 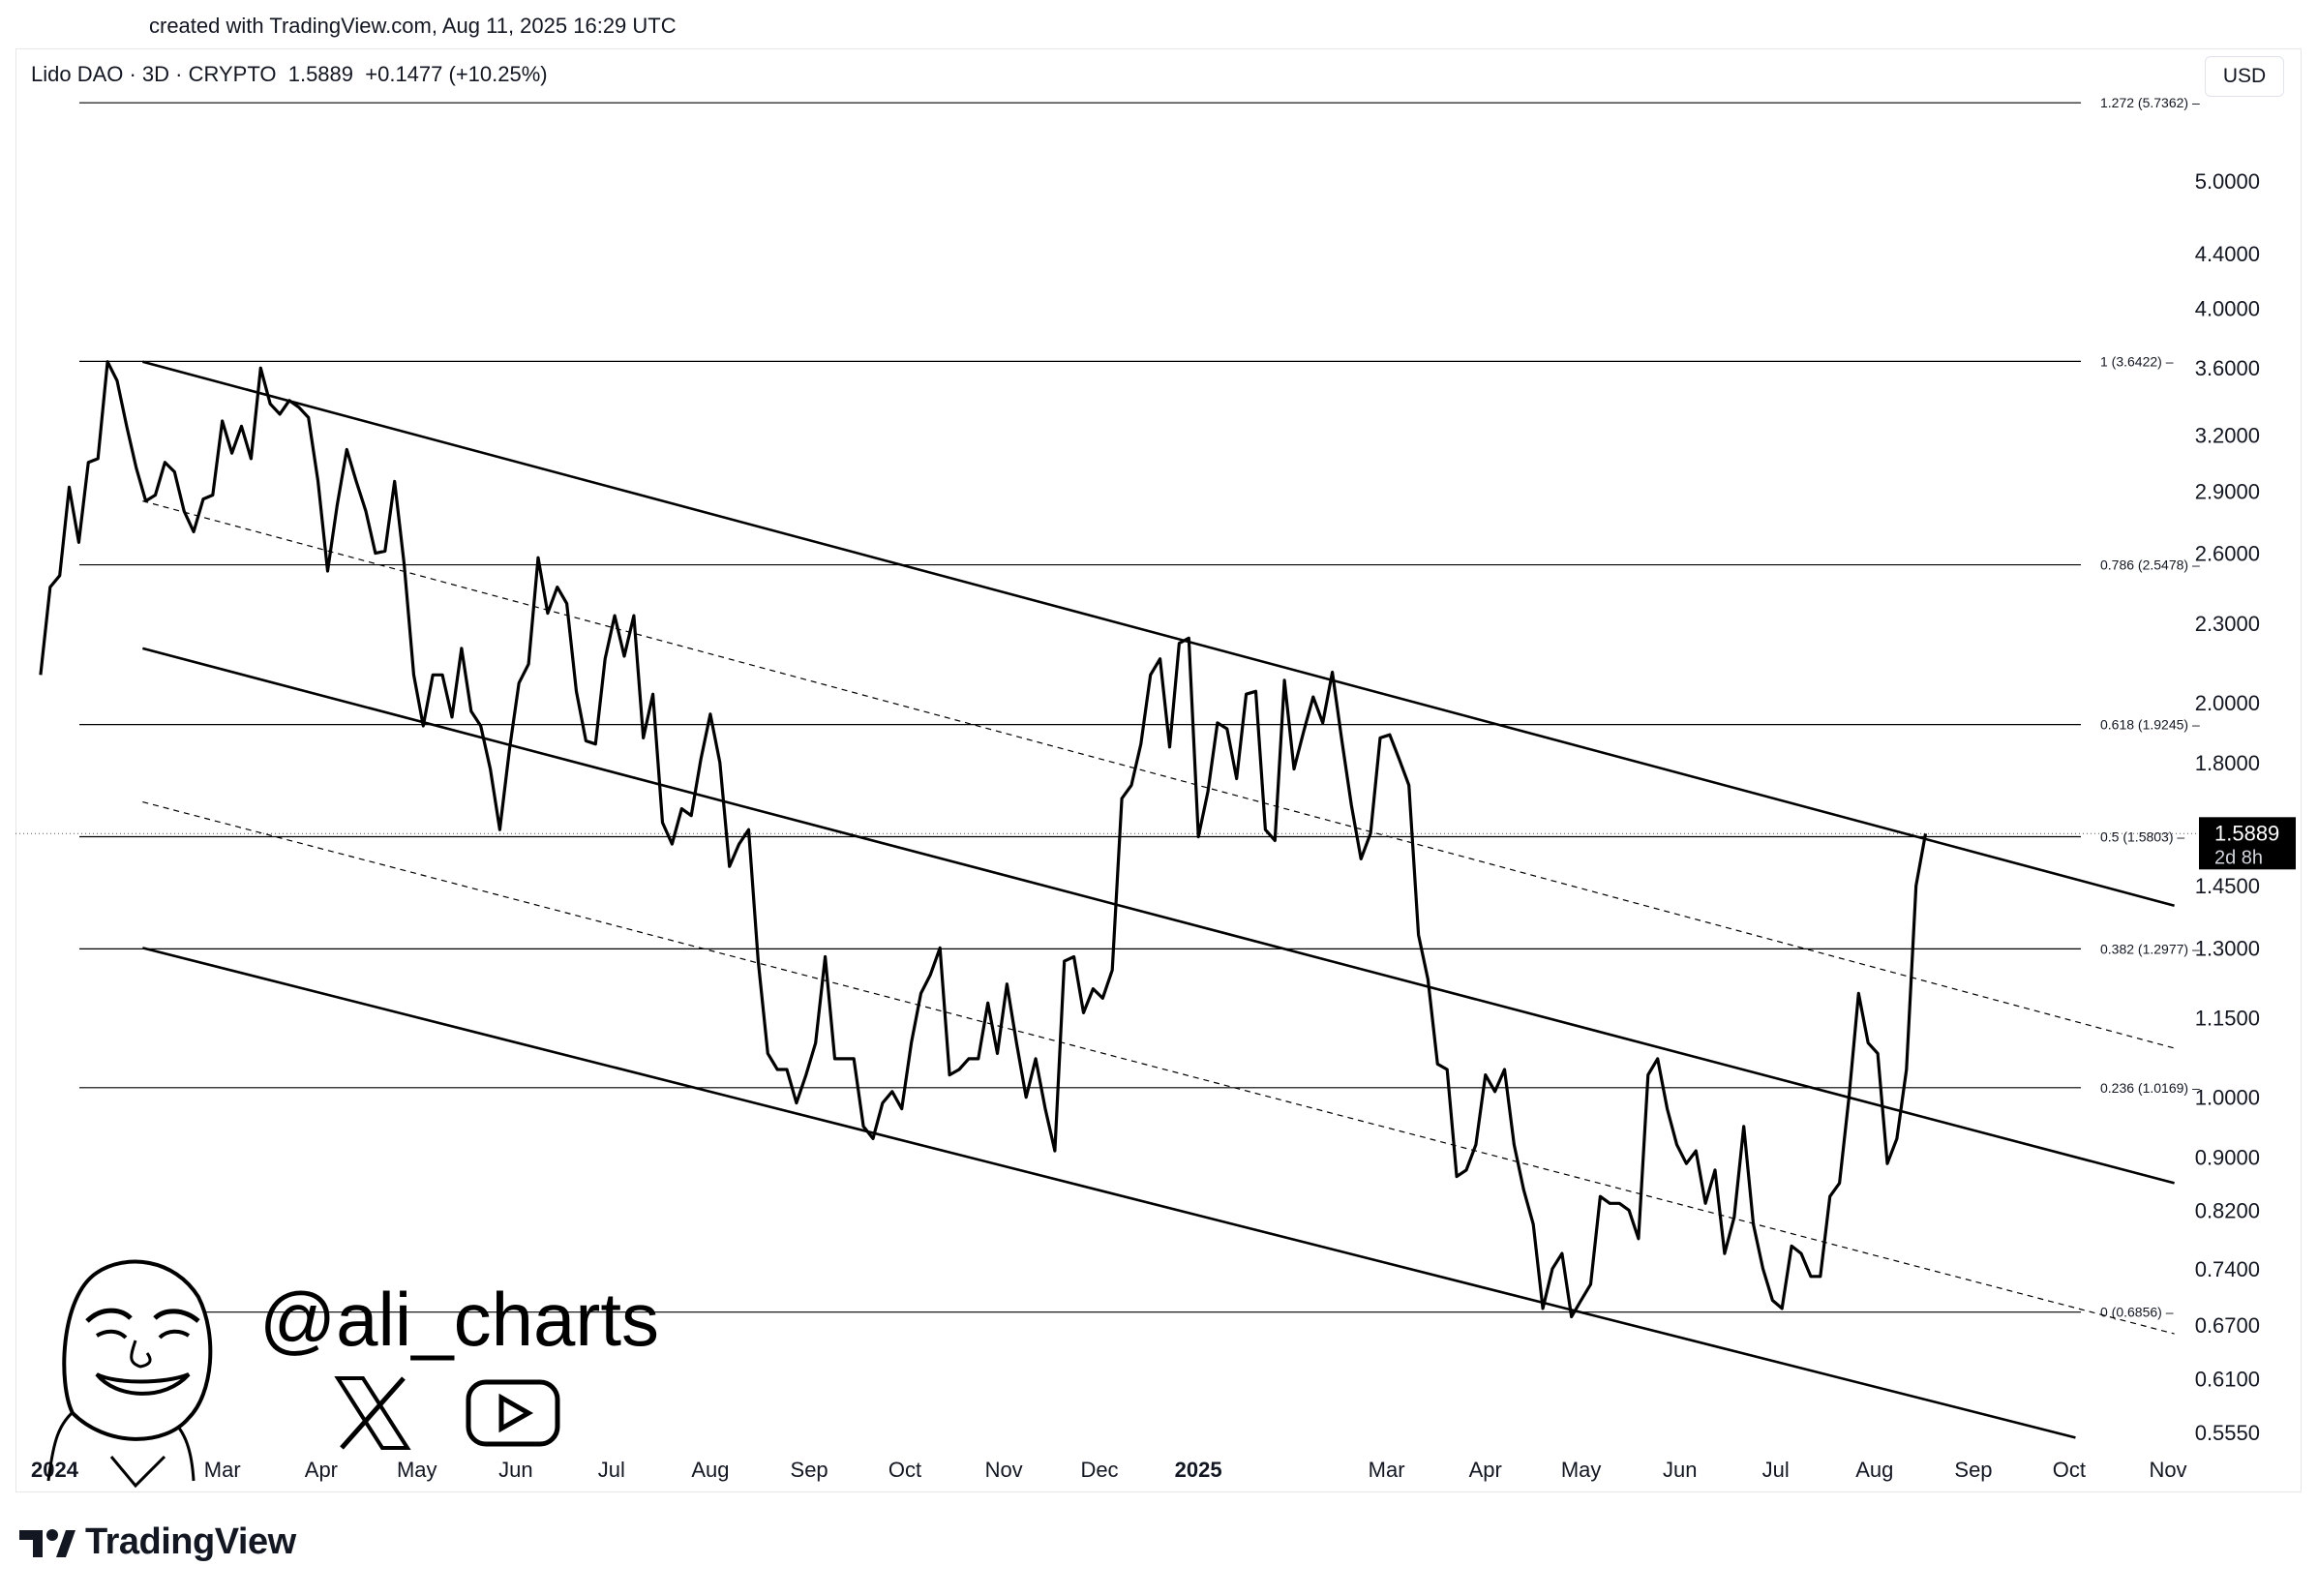 I want to click on y-axis-tick-label: 0.9000, so click(x=2228, y=1158).